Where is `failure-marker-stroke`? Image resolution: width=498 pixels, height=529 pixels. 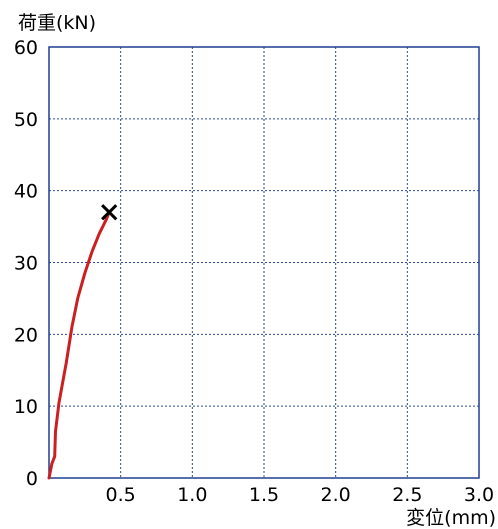
failure-marker-stroke is located at coordinates (109, 212).